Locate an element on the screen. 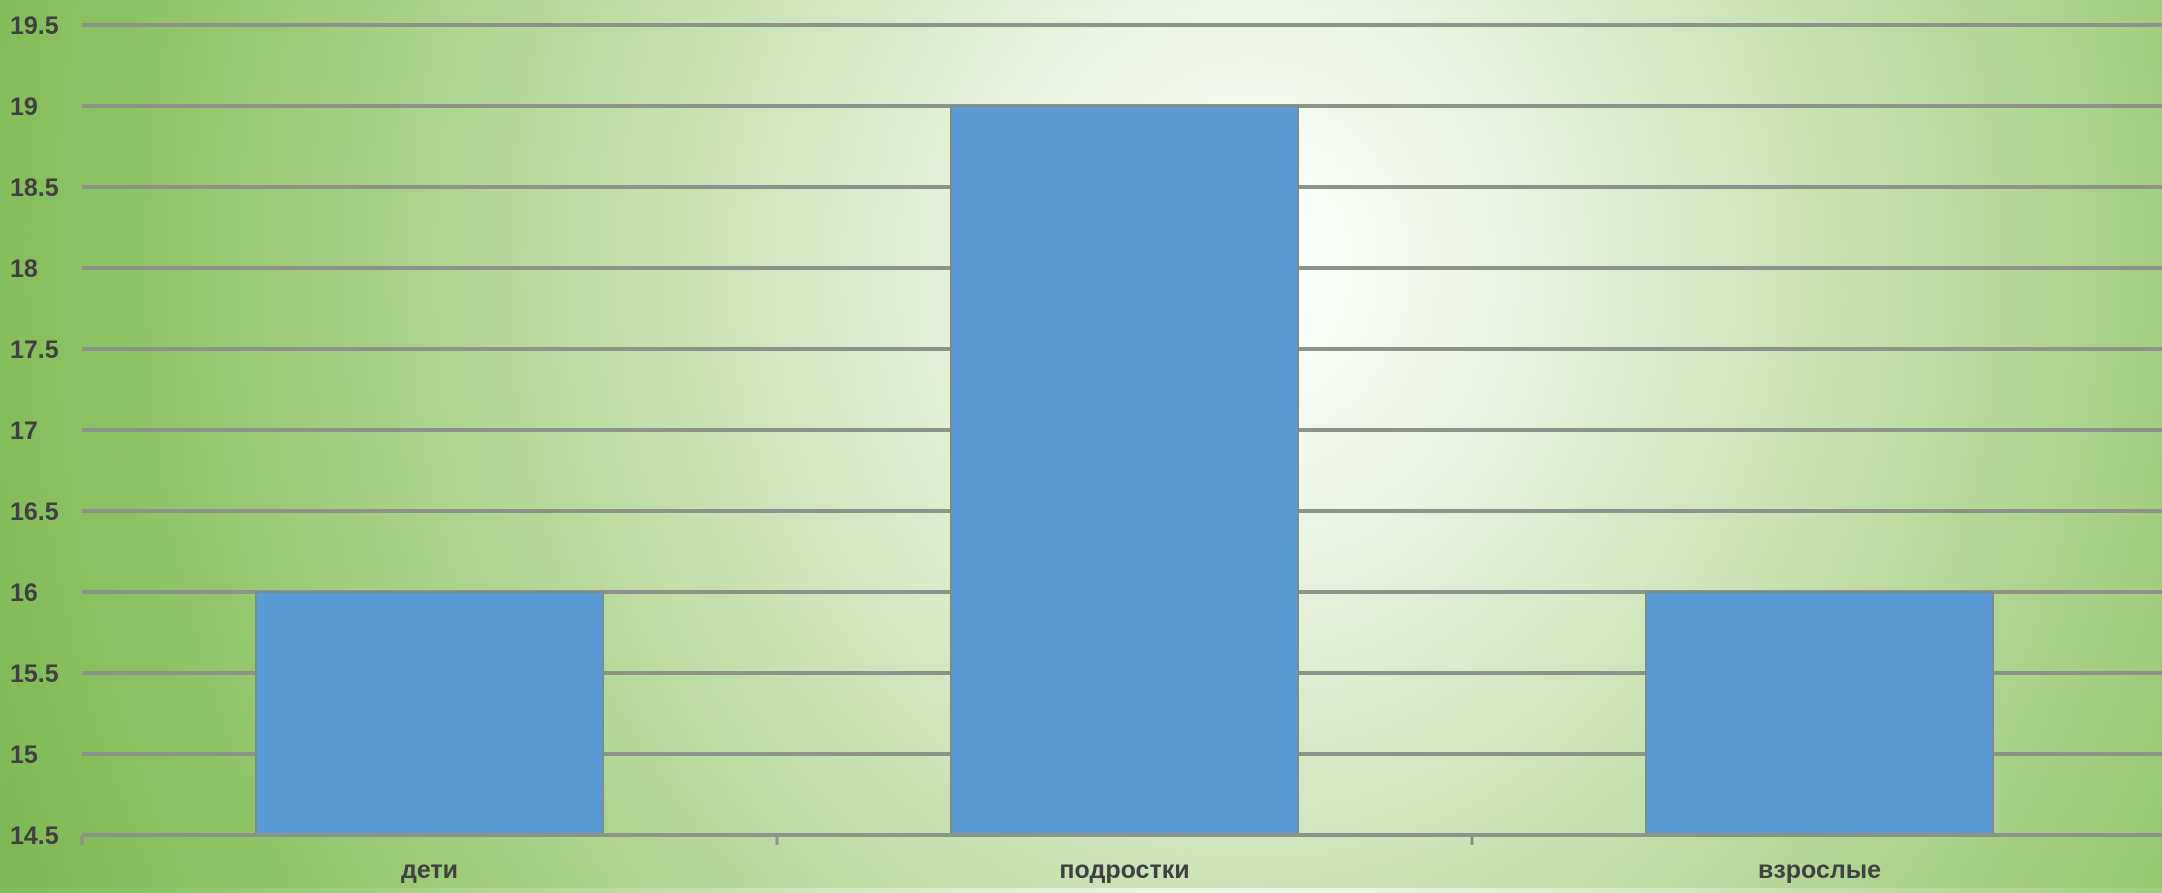 This screenshot has width=2162, height=893. y-axis-tick-labels: 14.5 15 15.5 16 16.5 17 17.5 18 18.5 19 19.5 is located at coordinates (34, 431).